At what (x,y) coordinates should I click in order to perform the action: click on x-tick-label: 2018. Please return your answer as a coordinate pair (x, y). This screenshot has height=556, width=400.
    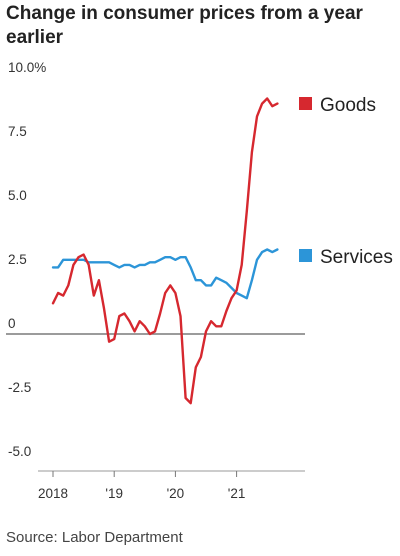
    Looking at the image, I should click on (53, 493).